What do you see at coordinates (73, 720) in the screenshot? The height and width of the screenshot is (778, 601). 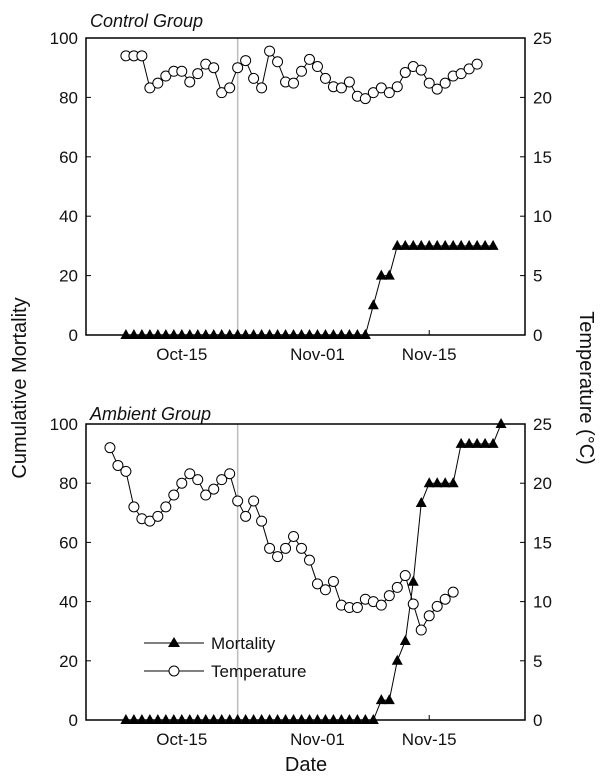 I see `left-y-tick-label: 0` at bounding box center [73, 720].